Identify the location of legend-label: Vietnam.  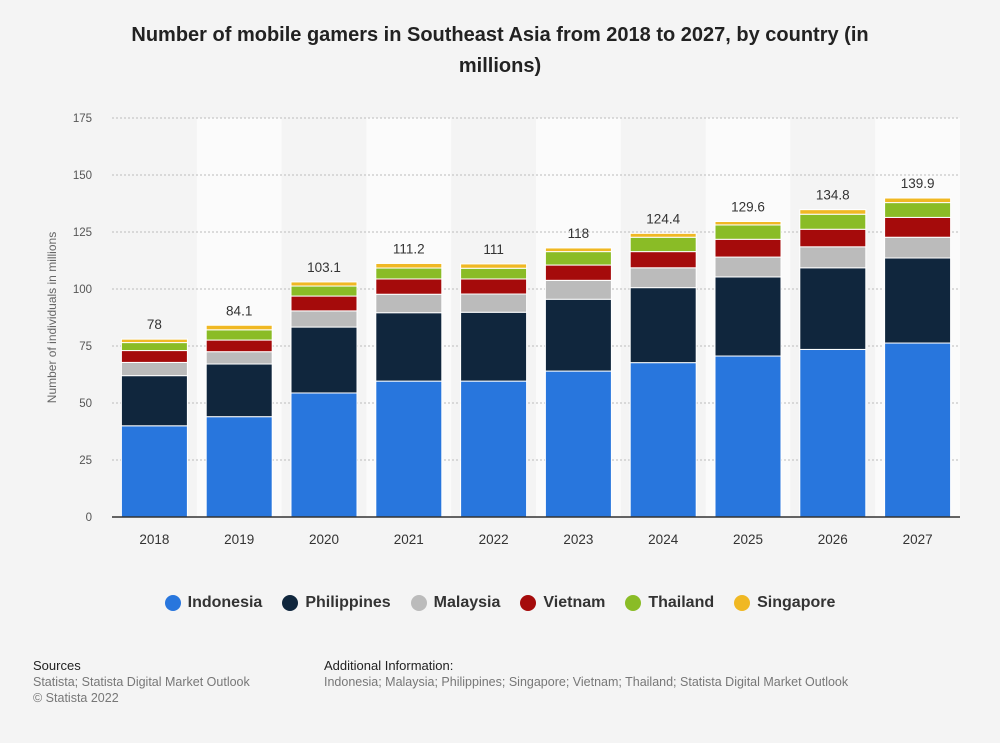
(574, 602).